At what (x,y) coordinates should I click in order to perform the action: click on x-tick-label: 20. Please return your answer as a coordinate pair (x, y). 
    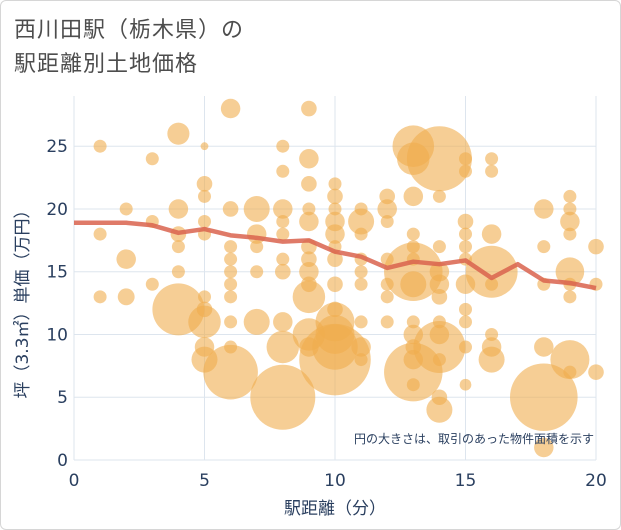
    Looking at the image, I should click on (596, 481).